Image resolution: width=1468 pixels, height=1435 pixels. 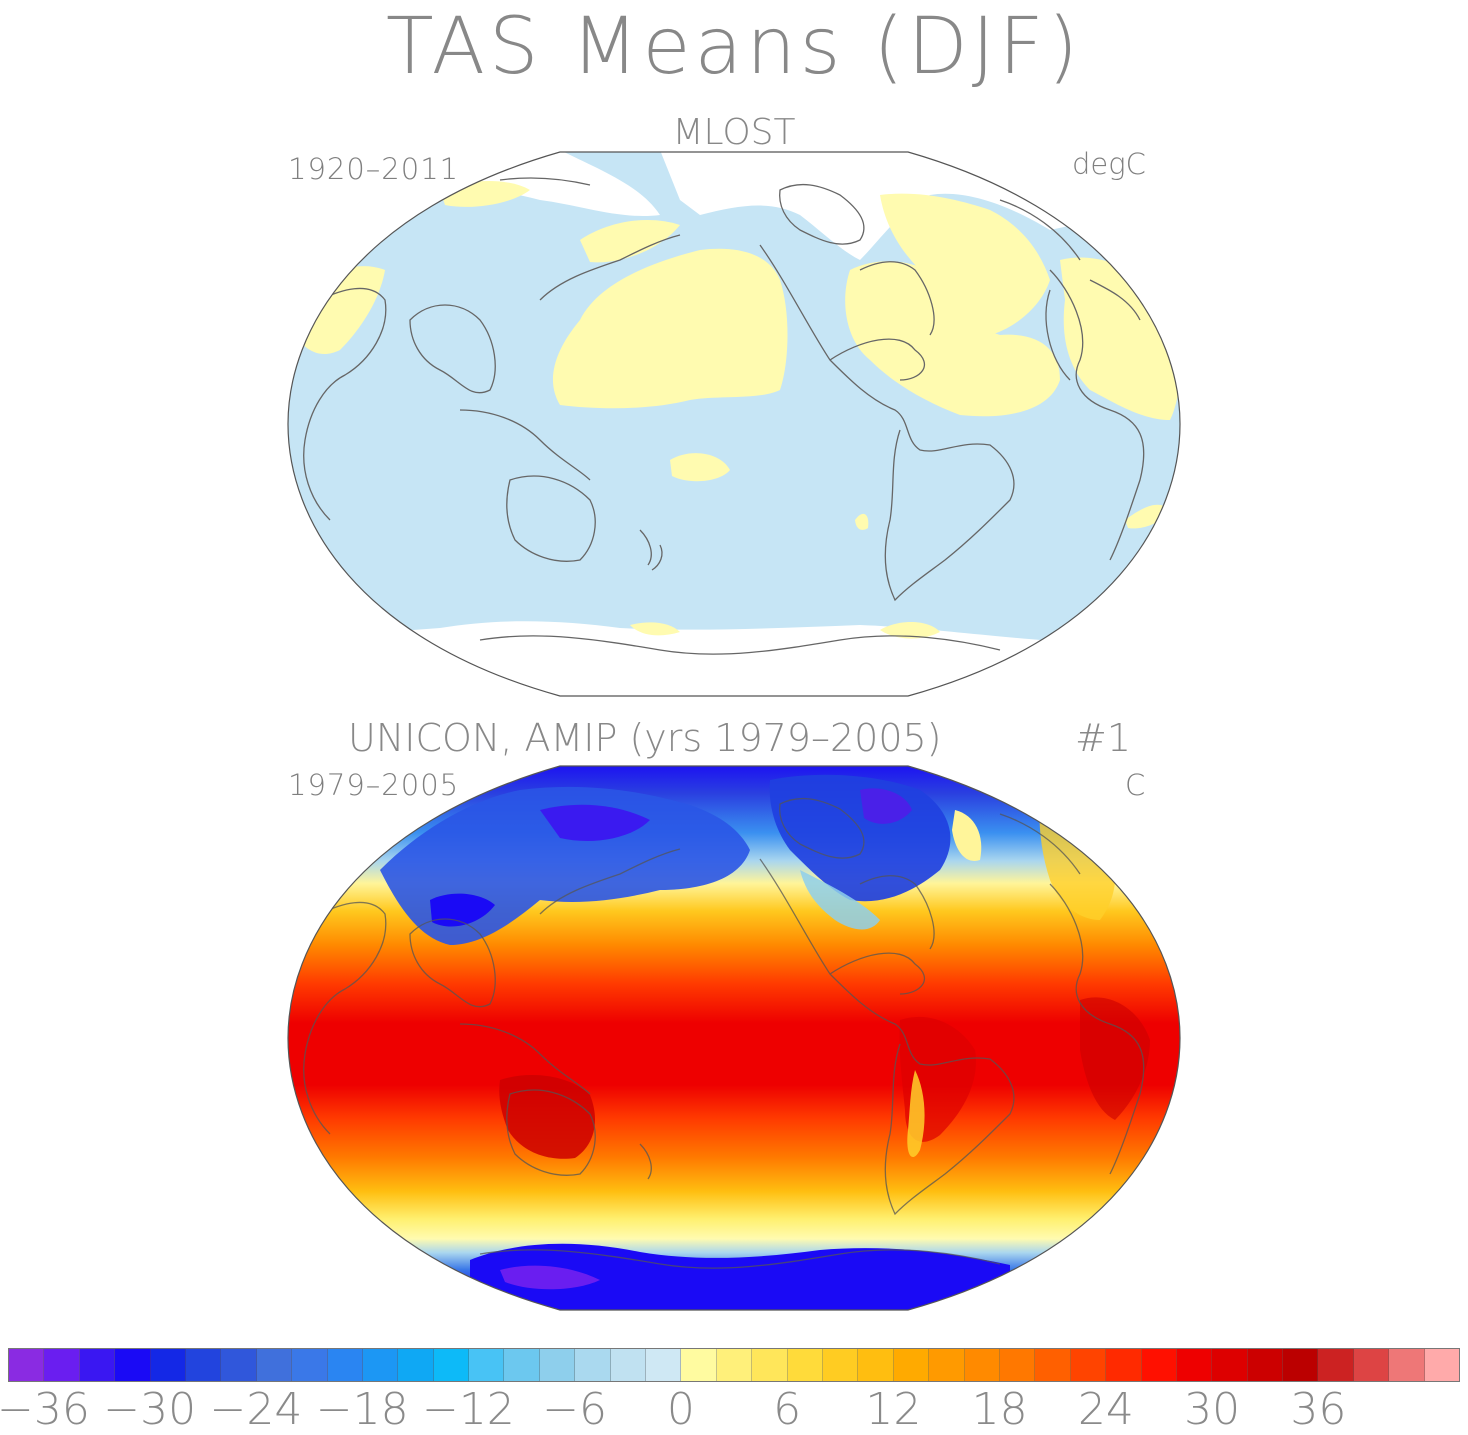 What do you see at coordinates (645, 738) in the screenshot?
I see `bottom-panel-title: UNICON, AMIP (yrs 1979–2005)` at bounding box center [645, 738].